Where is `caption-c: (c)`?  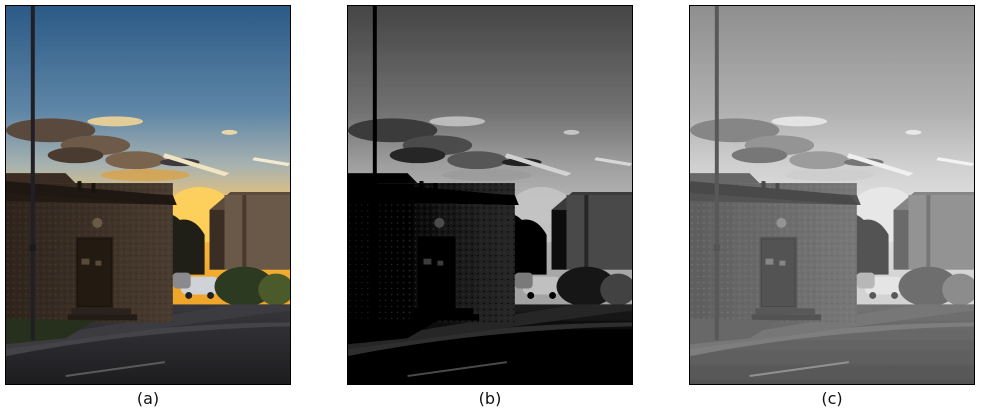
caption-c: (c) is located at coordinates (832, 398).